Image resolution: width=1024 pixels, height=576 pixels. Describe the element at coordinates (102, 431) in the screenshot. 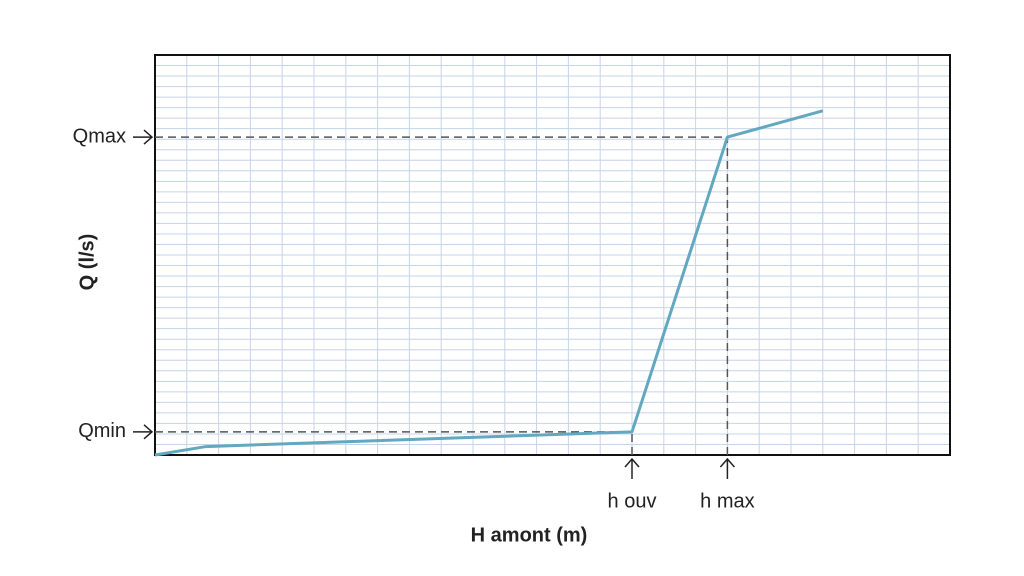

I see `y-tick-label: Qmin` at that location.